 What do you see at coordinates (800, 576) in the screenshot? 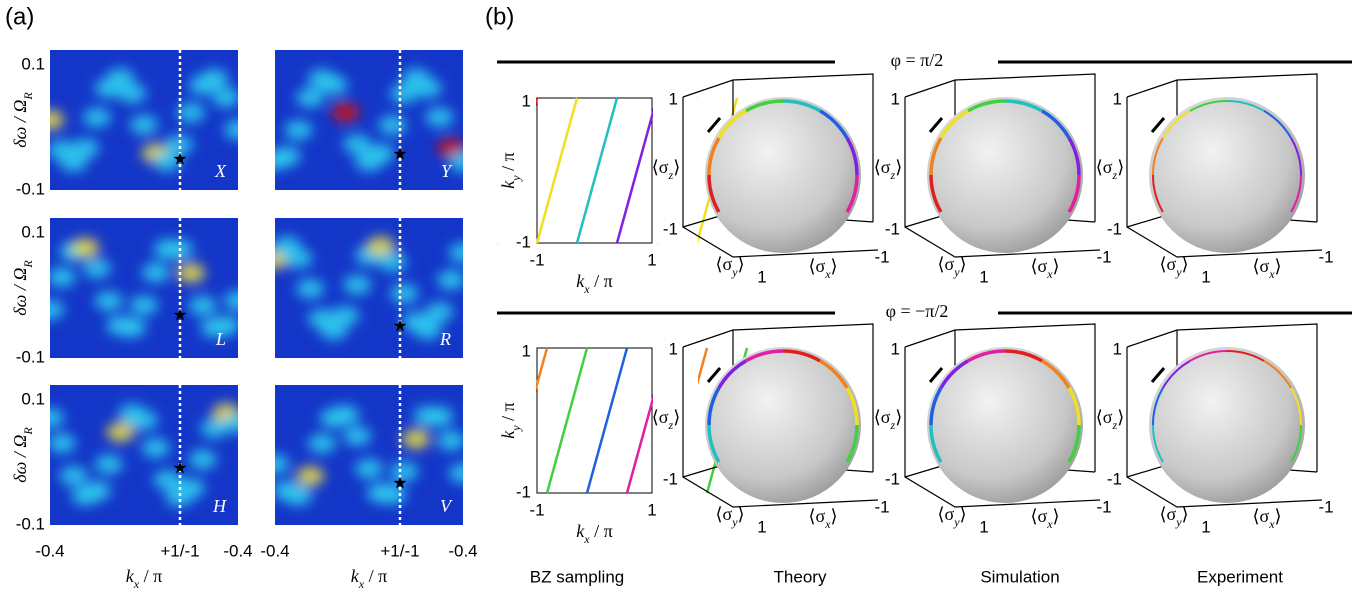
I see `column-label: Theory` at bounding box center [800, 576].